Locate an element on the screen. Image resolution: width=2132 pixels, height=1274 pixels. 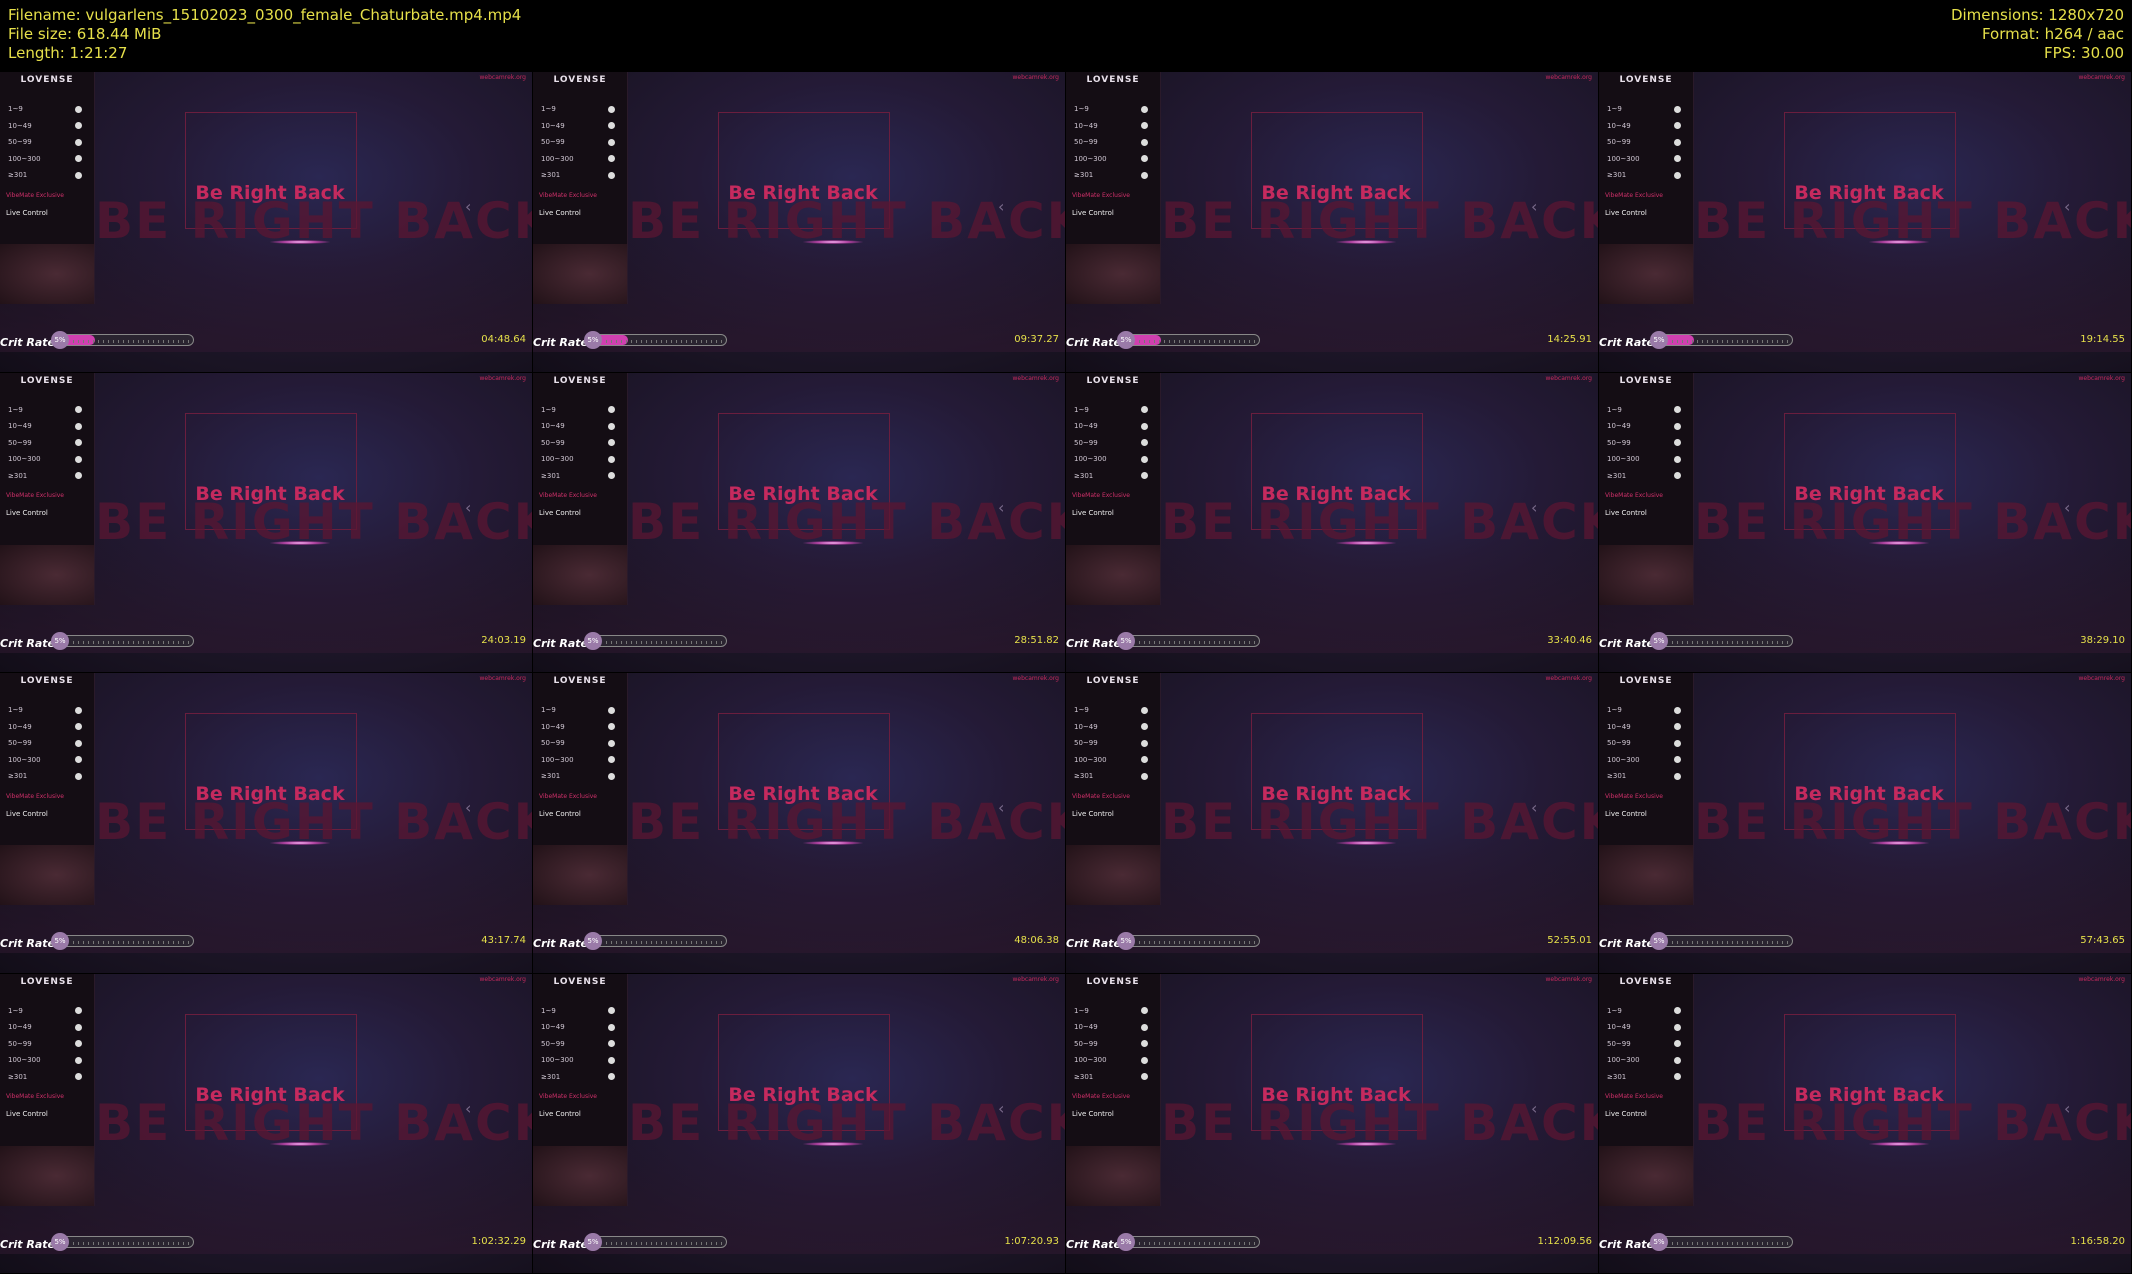
timestamp: 33:40.46 is located at coordinates (1569, 640).